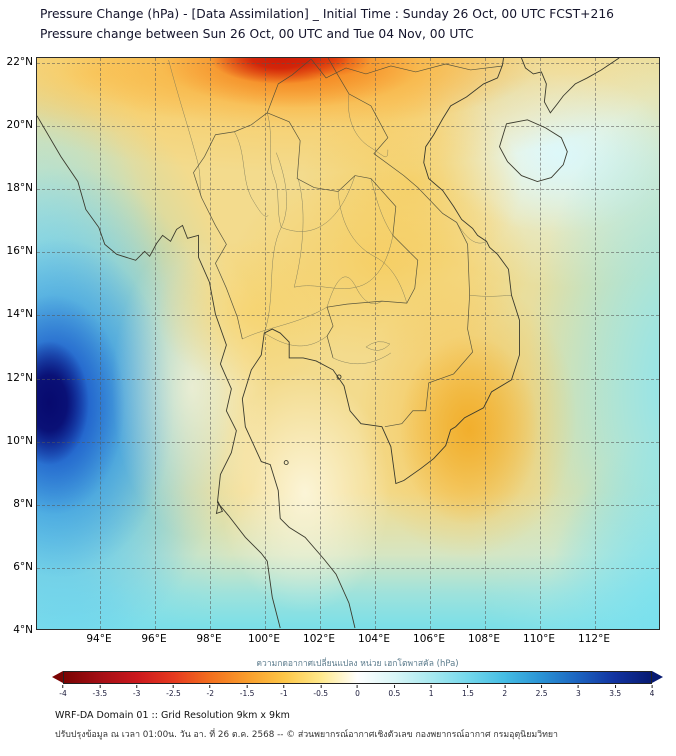 This screenshot has height=756, width=676. What do you see at coordinates (173, 691) in the screenshot?
I see `colorbar-tick: -2.5` at bounding box center [173, 691].